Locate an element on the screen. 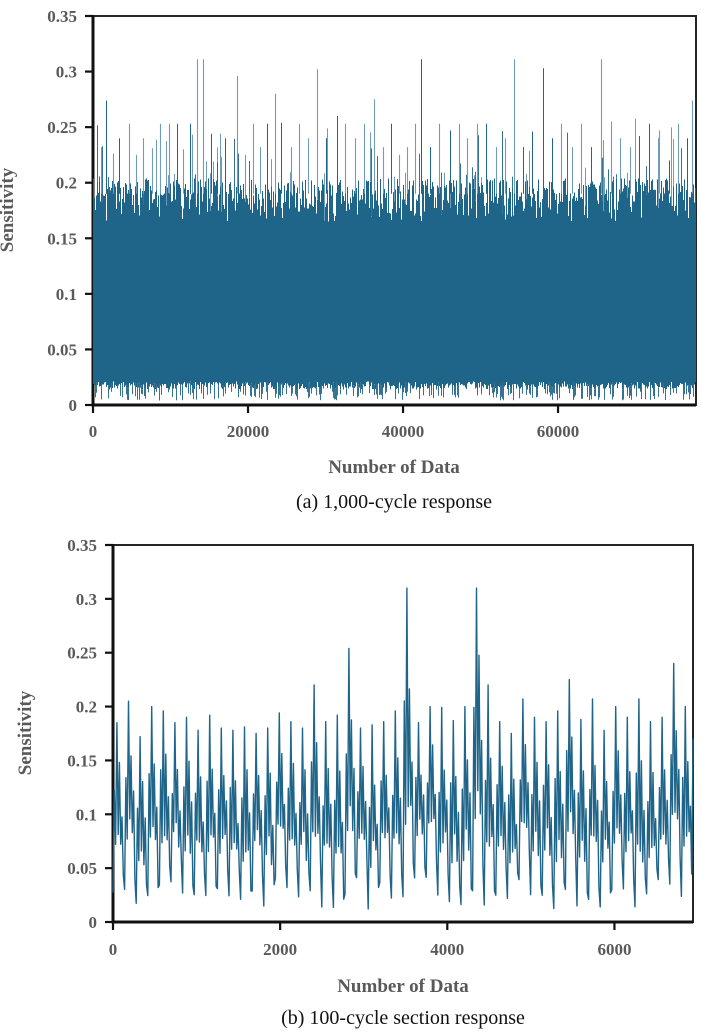  series-major-spikes-dark is located at coordinates (397, 126).